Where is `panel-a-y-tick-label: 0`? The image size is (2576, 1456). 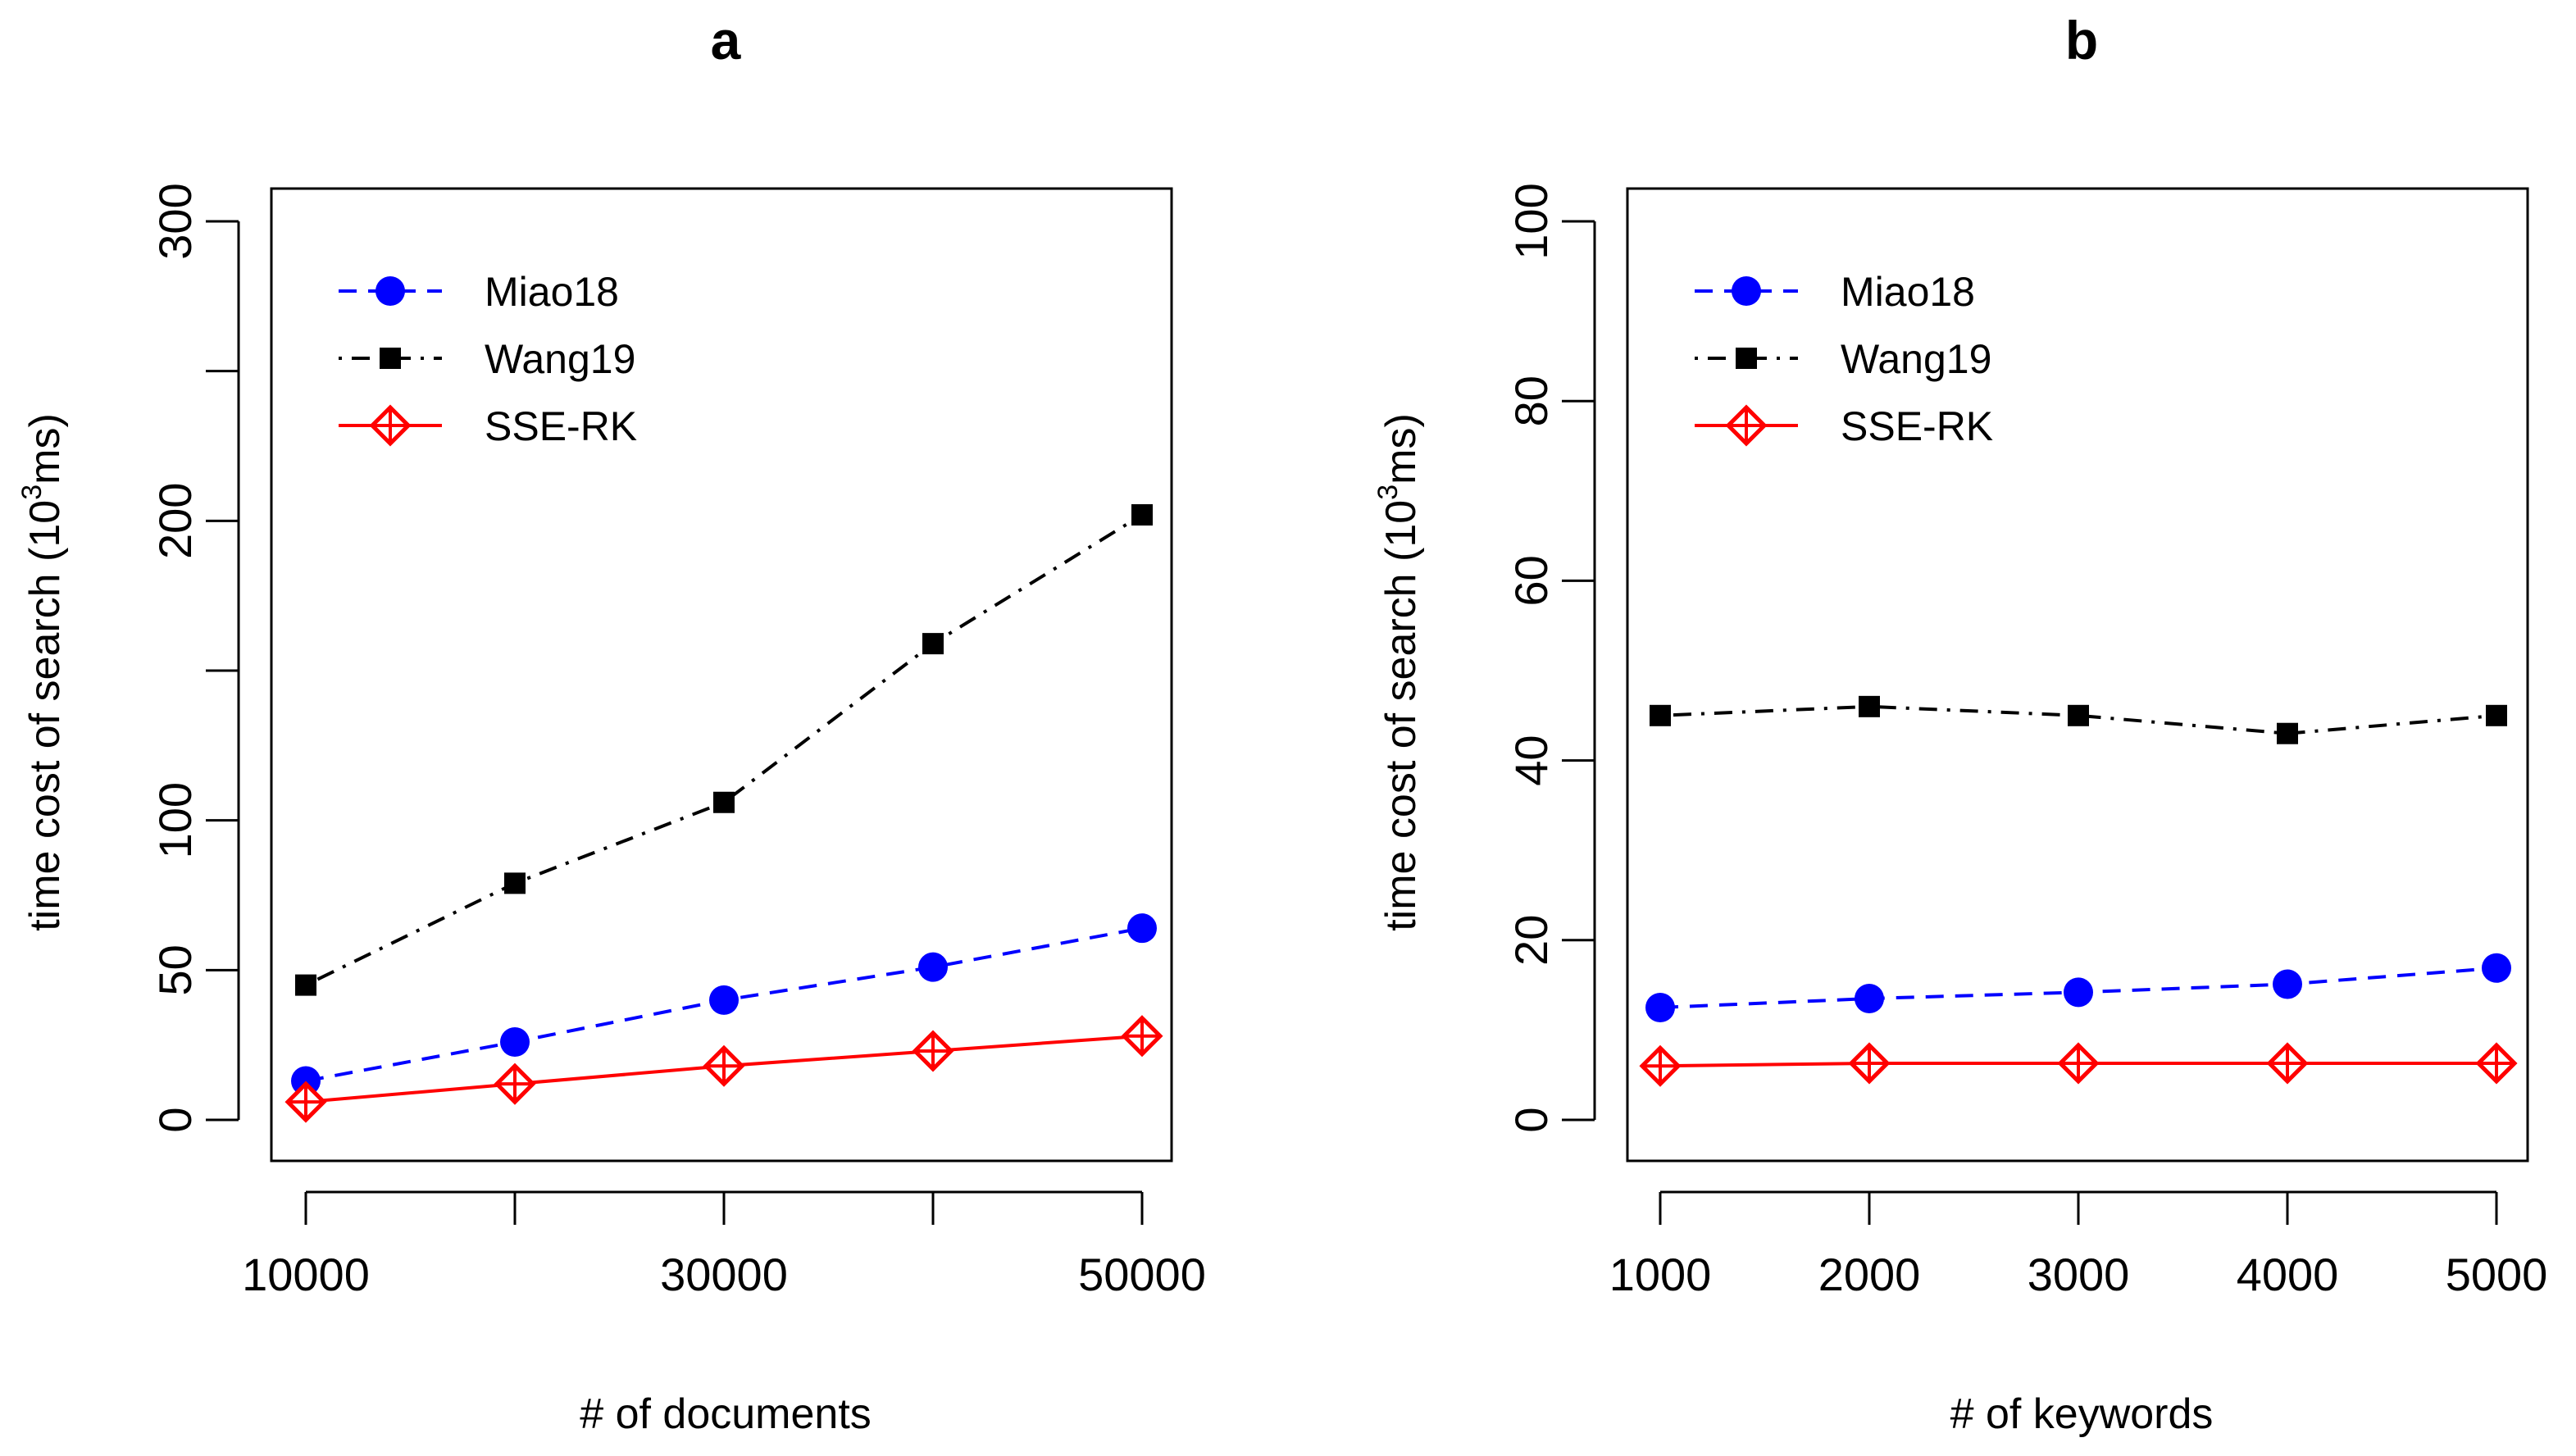 panel-a-y-tick-label: 0 is located at coordinates (175, 1119).